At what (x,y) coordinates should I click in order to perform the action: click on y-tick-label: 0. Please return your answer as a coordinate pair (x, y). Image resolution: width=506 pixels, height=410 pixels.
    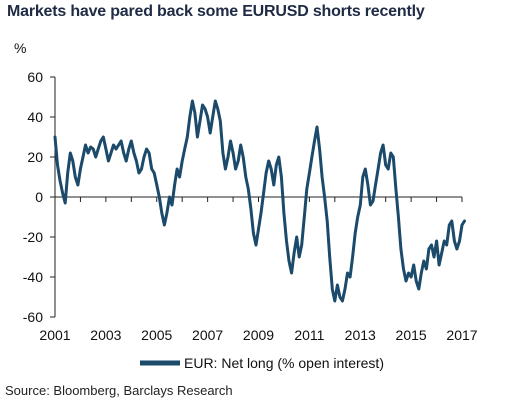
    Looking at the image, I should click on (39, 197).